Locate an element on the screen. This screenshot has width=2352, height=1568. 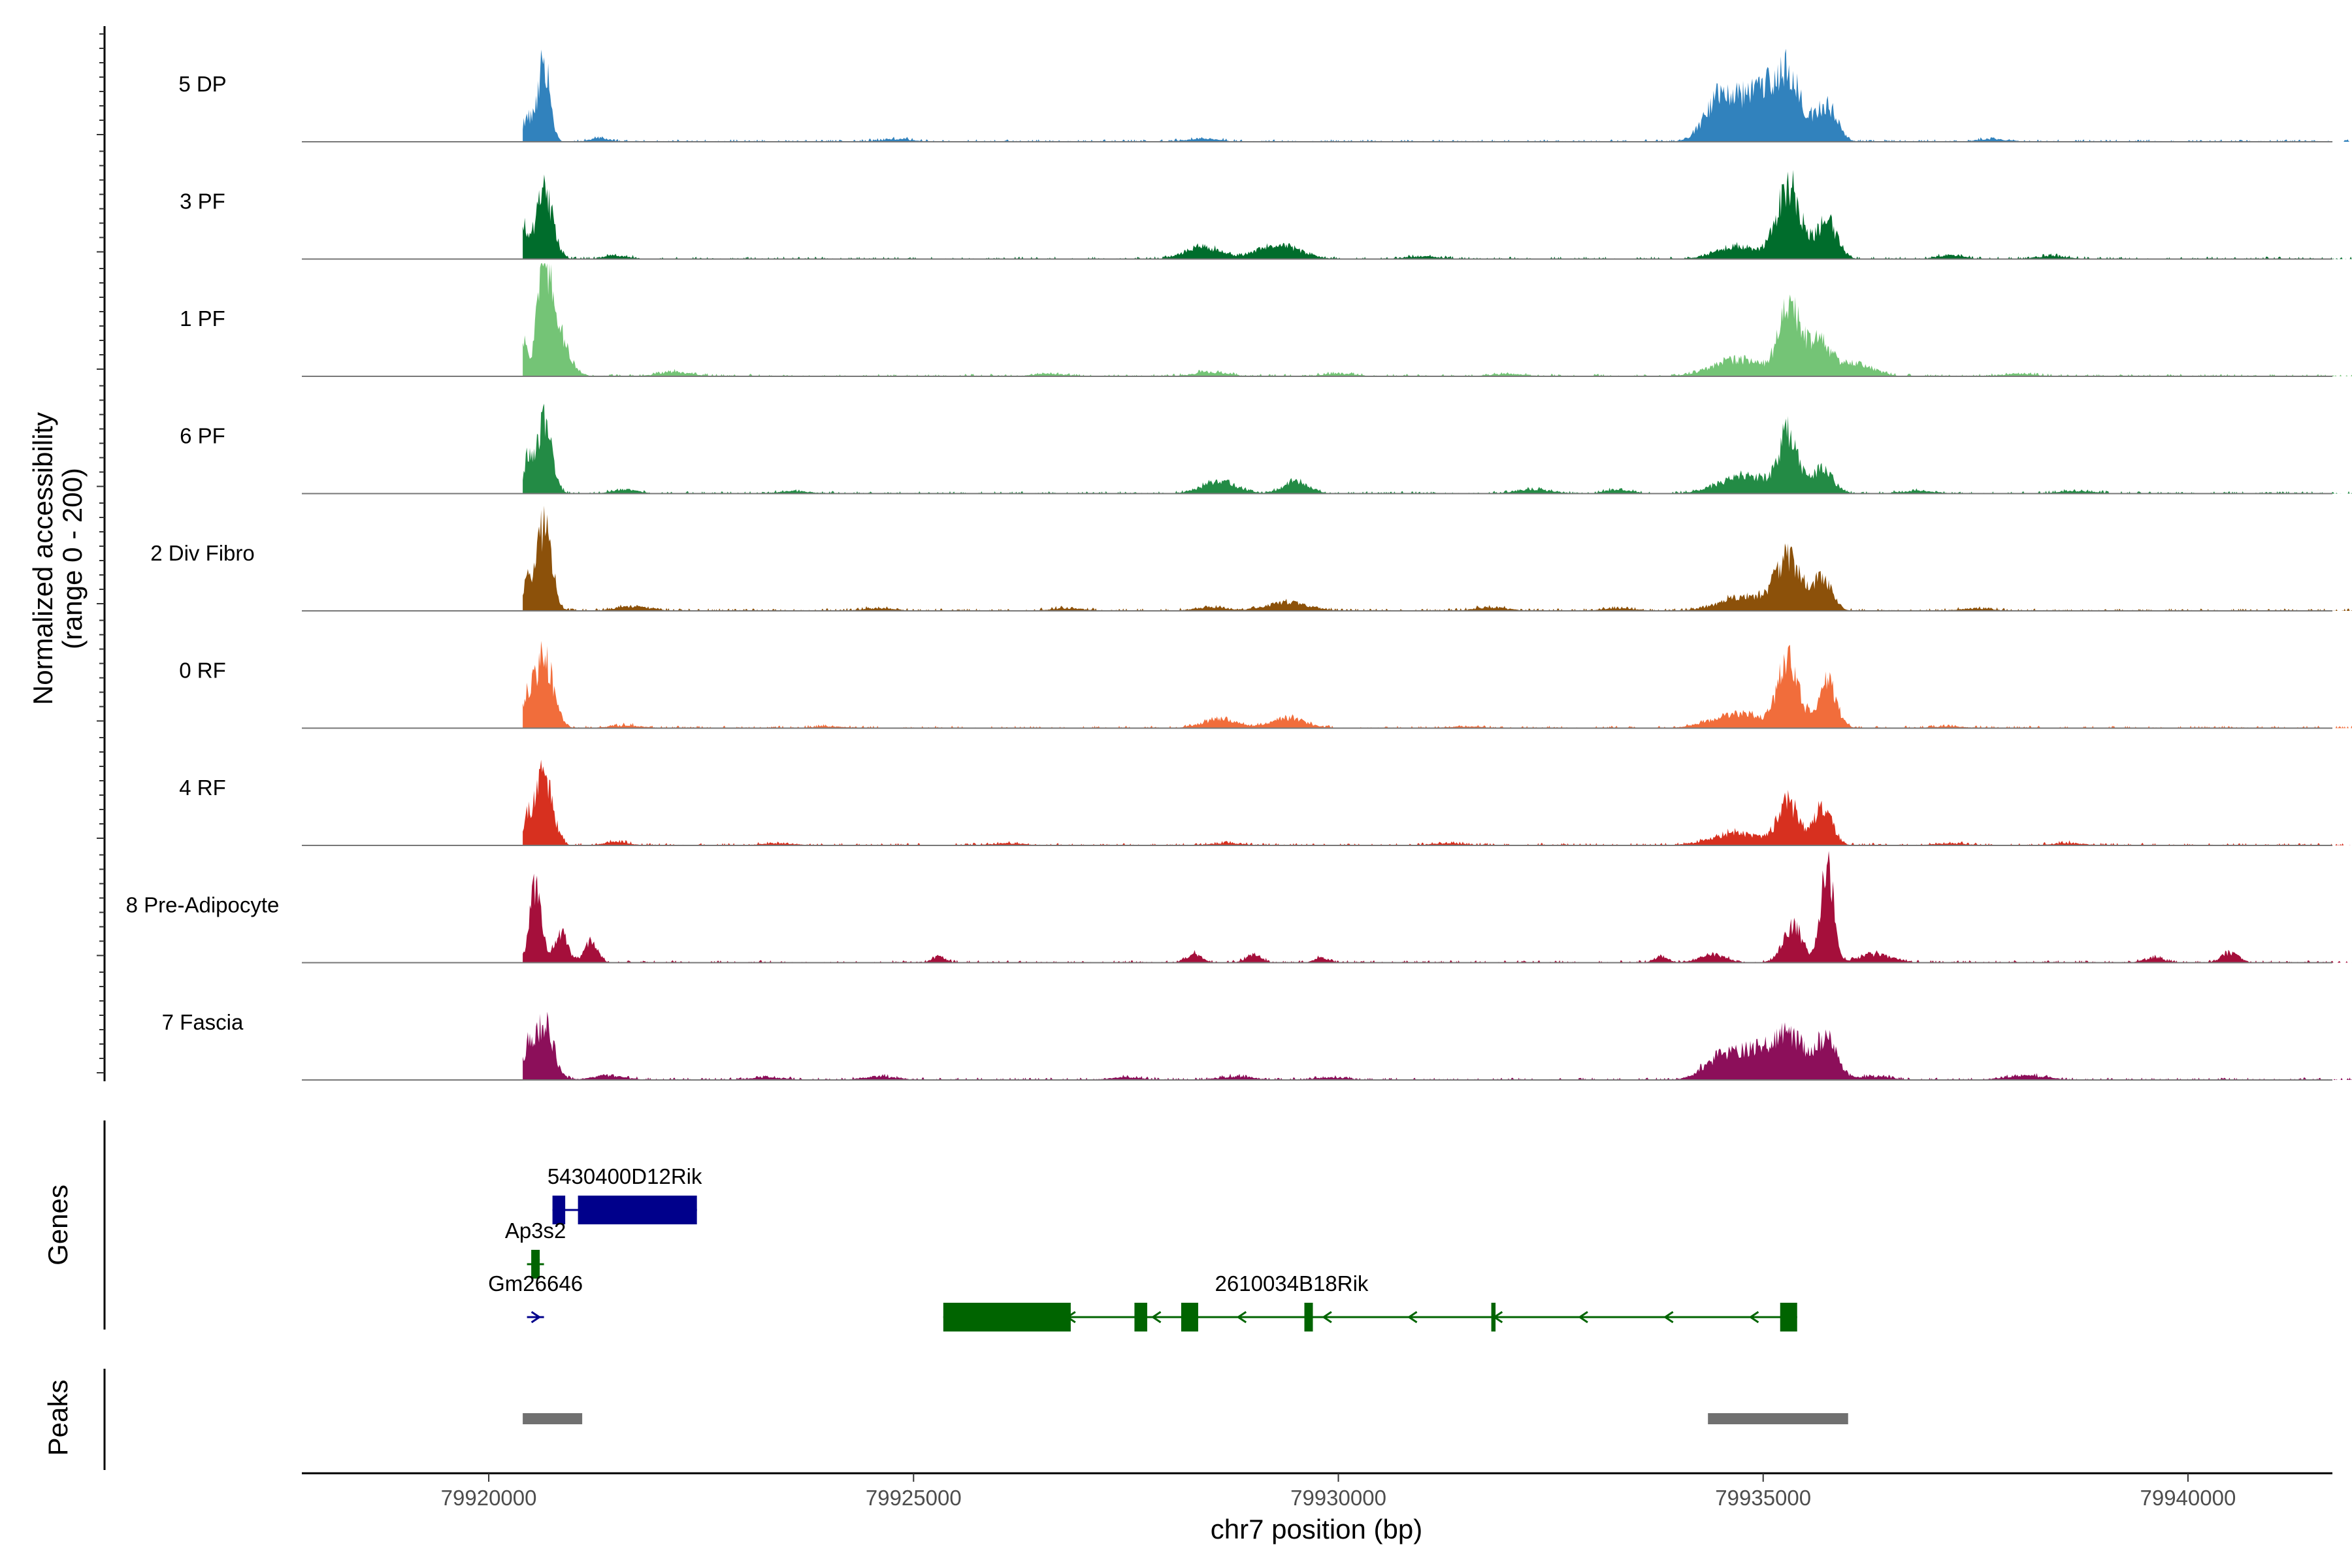
gene-label: 2610034B18Rik is located at coordinates (1292, 1283).